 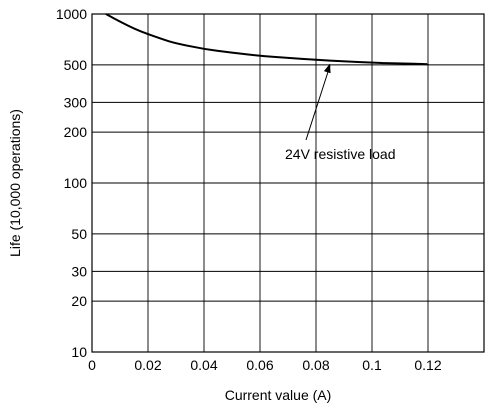 What do you see at coordinates (147, 365) in the screenshot?
I see `x-tick-label: 0.02` at bounding box center [147, 365].